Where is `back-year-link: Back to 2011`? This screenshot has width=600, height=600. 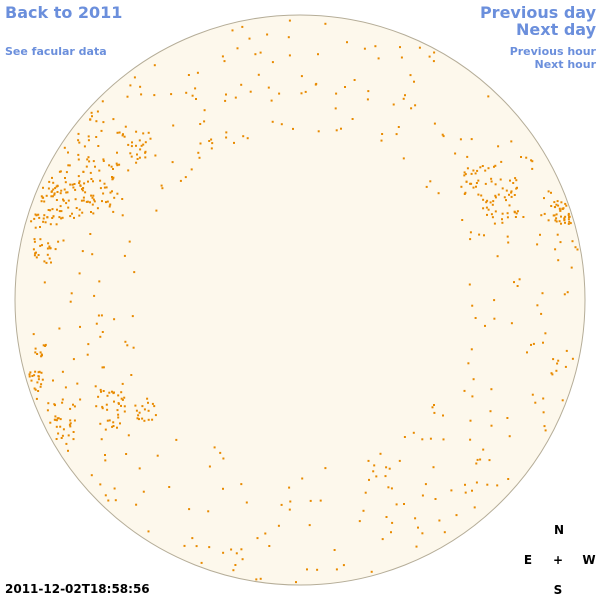 back-year-link: Back to 2011 is located at coordinates (64, 12).